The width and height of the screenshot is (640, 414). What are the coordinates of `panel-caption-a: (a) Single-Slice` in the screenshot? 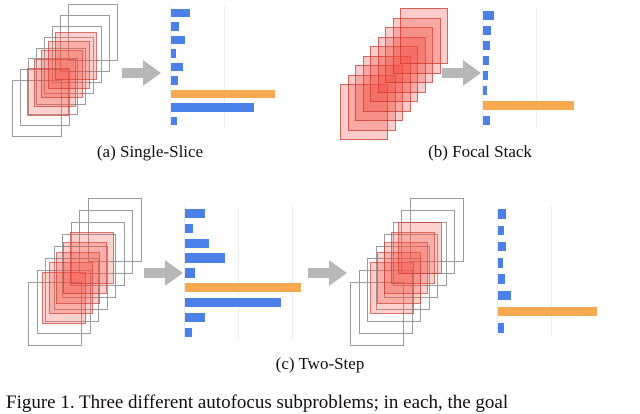 It's located at (150, 151).